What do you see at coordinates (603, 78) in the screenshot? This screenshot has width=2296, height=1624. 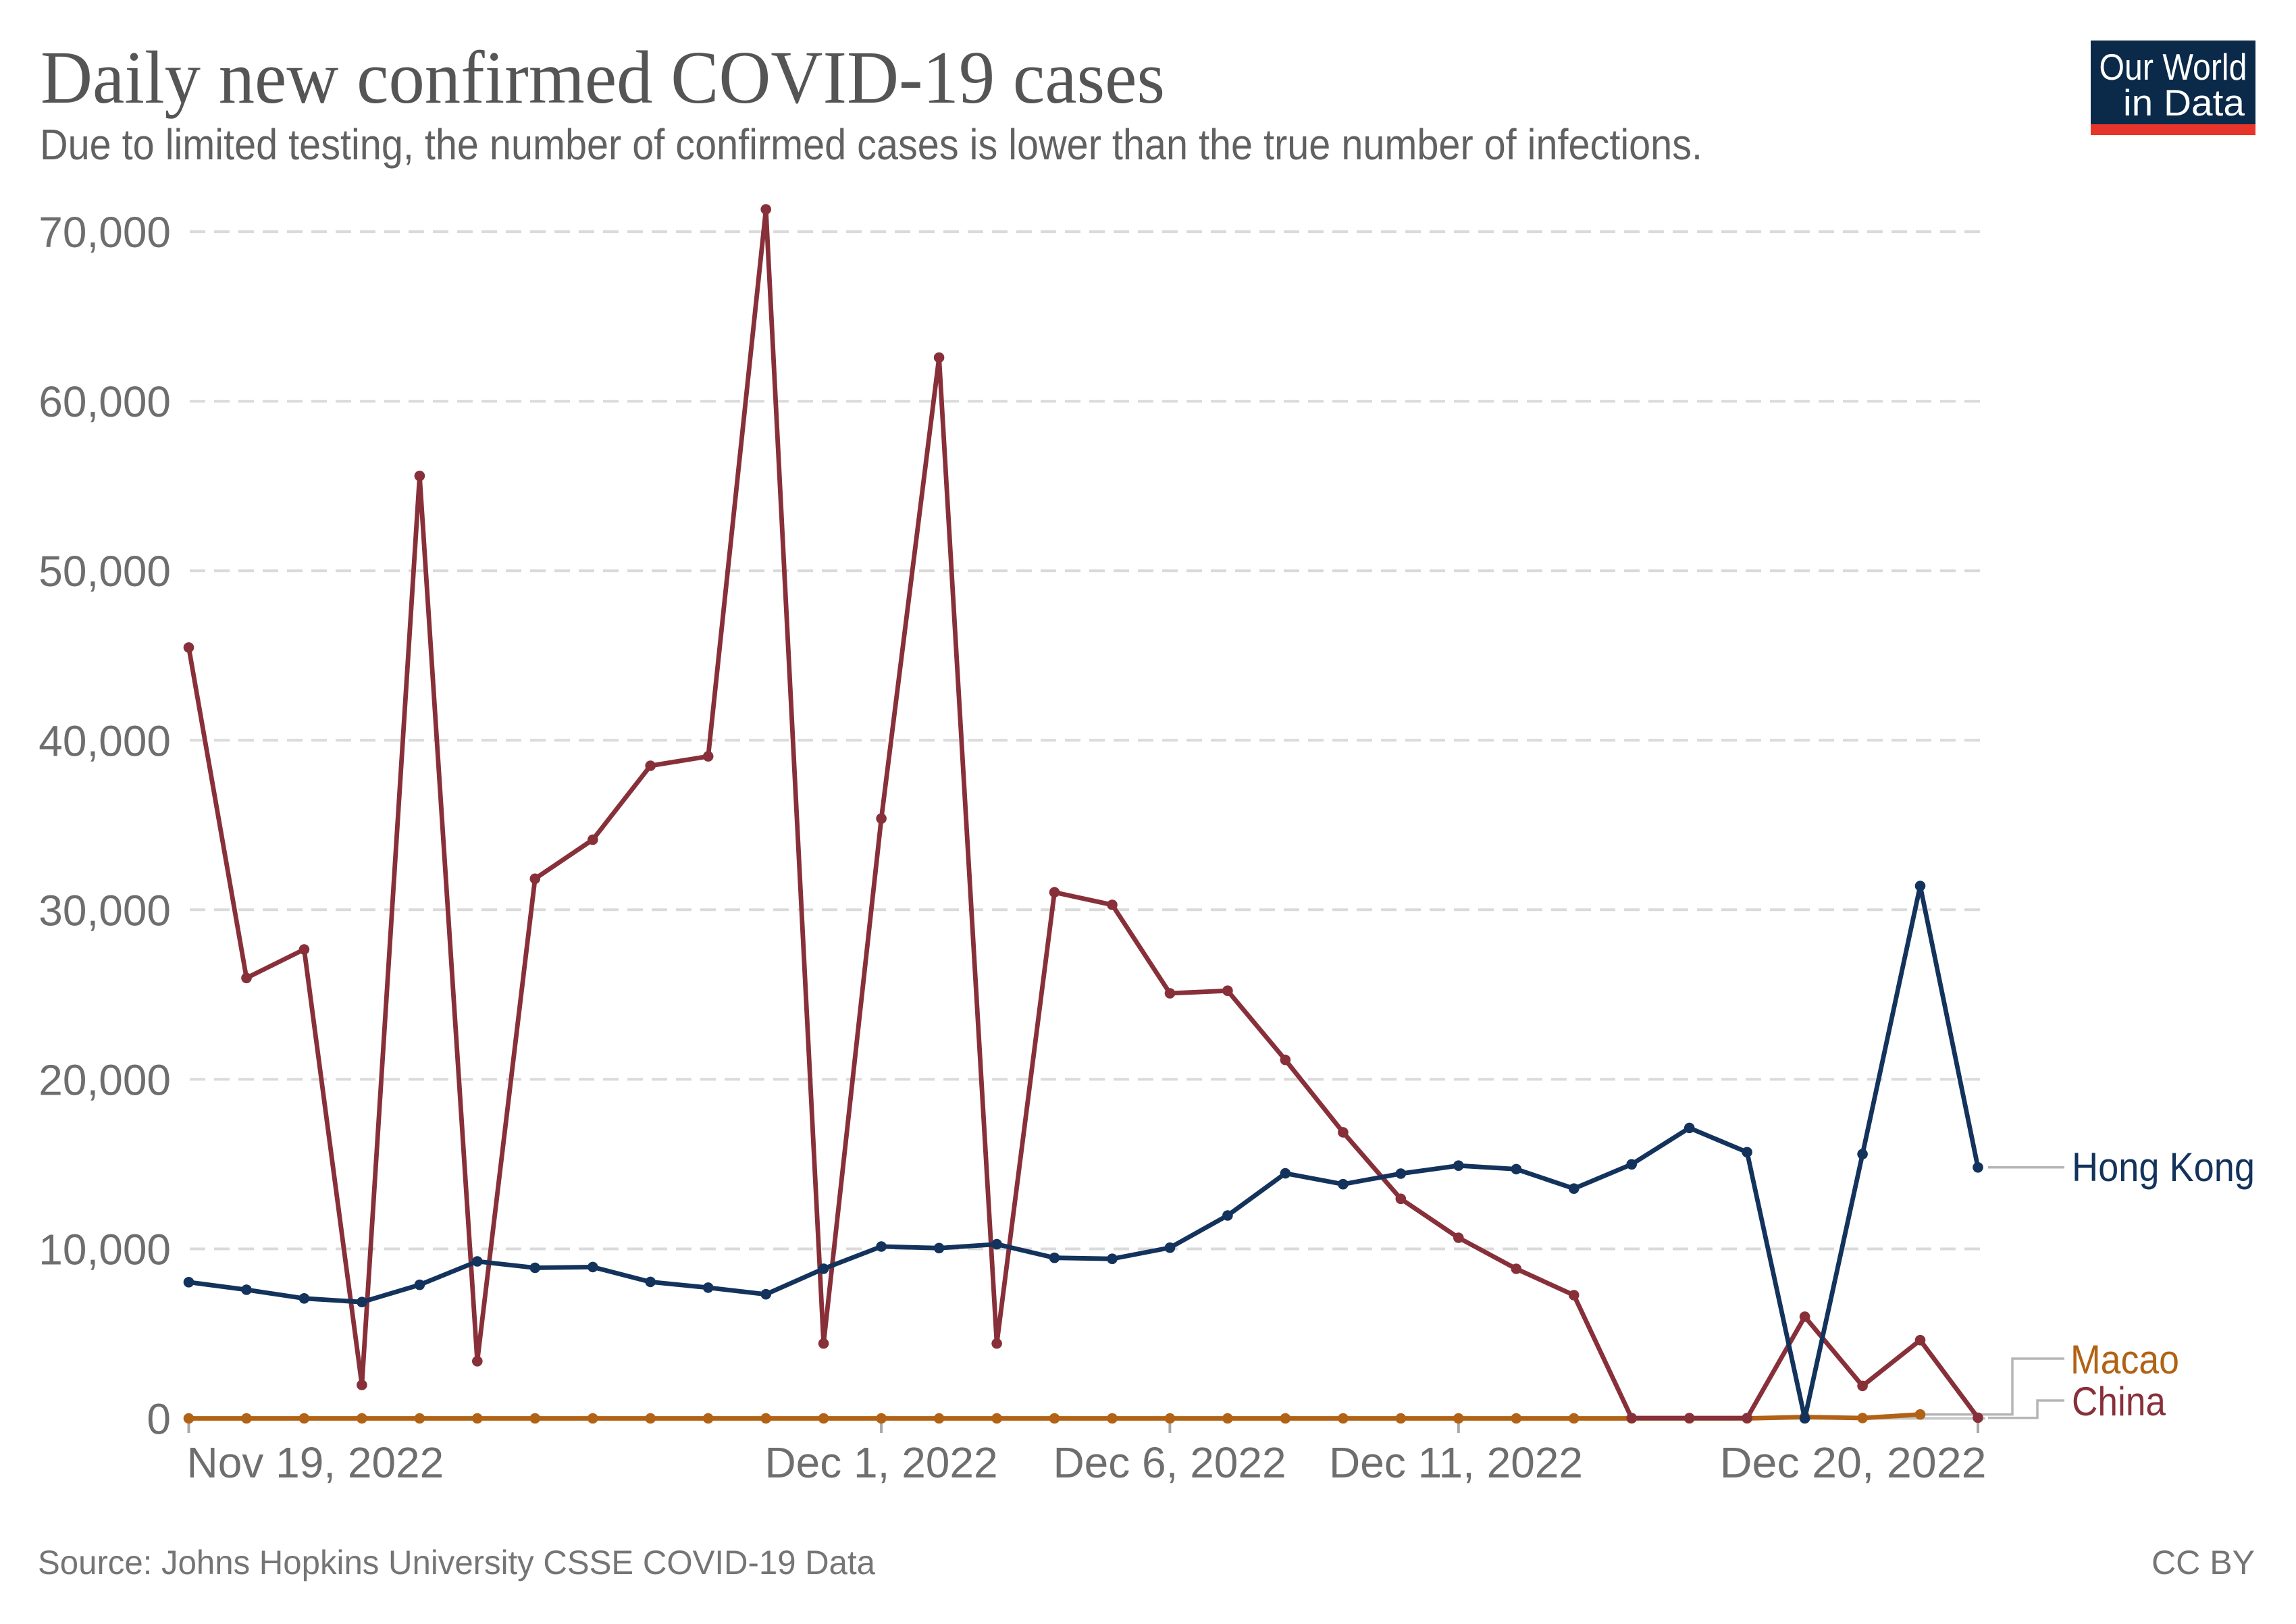 I see `svg-text:Daily new confirmed COVID-19 c: Daily new confirmed COVID-19 cases` at bounding box center [603, 78].